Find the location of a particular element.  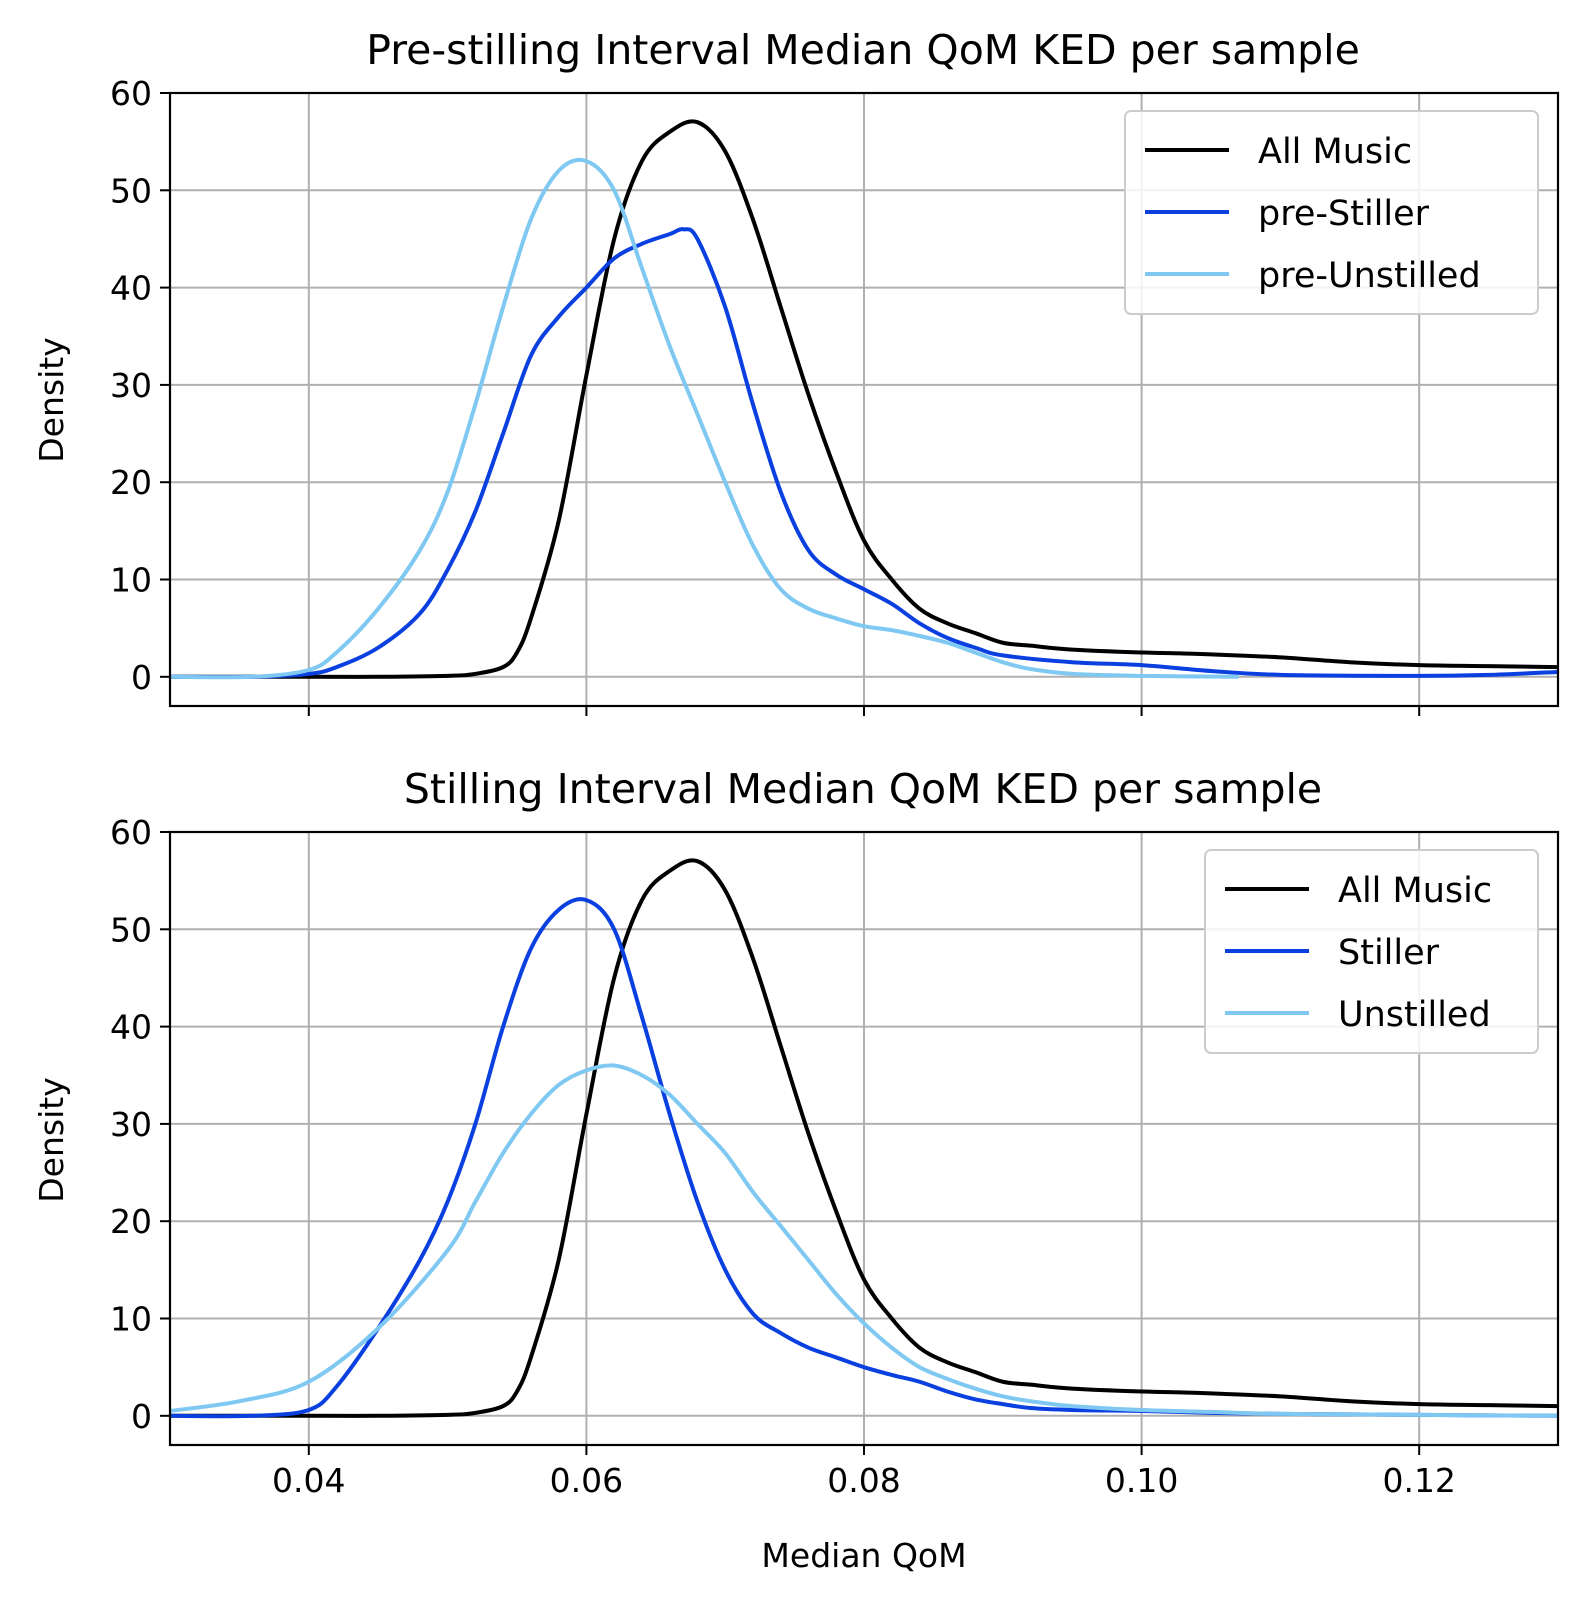

legend-label: Stiller is located at coordinates (1389, 953).